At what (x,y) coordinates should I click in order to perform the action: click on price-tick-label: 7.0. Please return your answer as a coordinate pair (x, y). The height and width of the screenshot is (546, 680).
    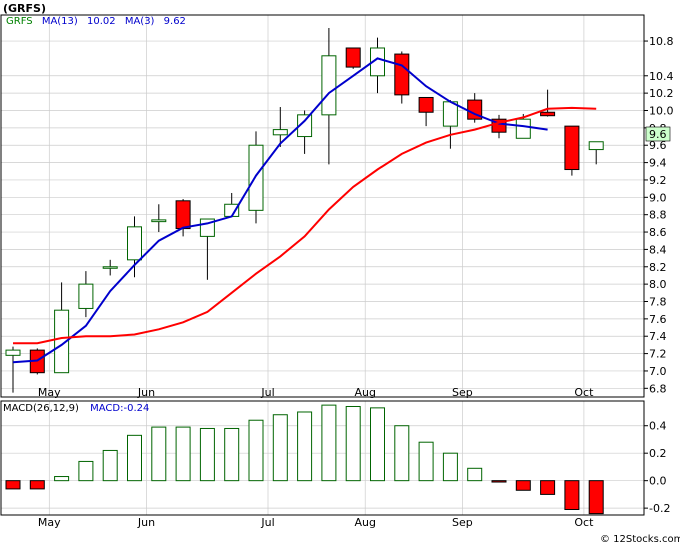
    Looking at the image, I should click on (658, 371).